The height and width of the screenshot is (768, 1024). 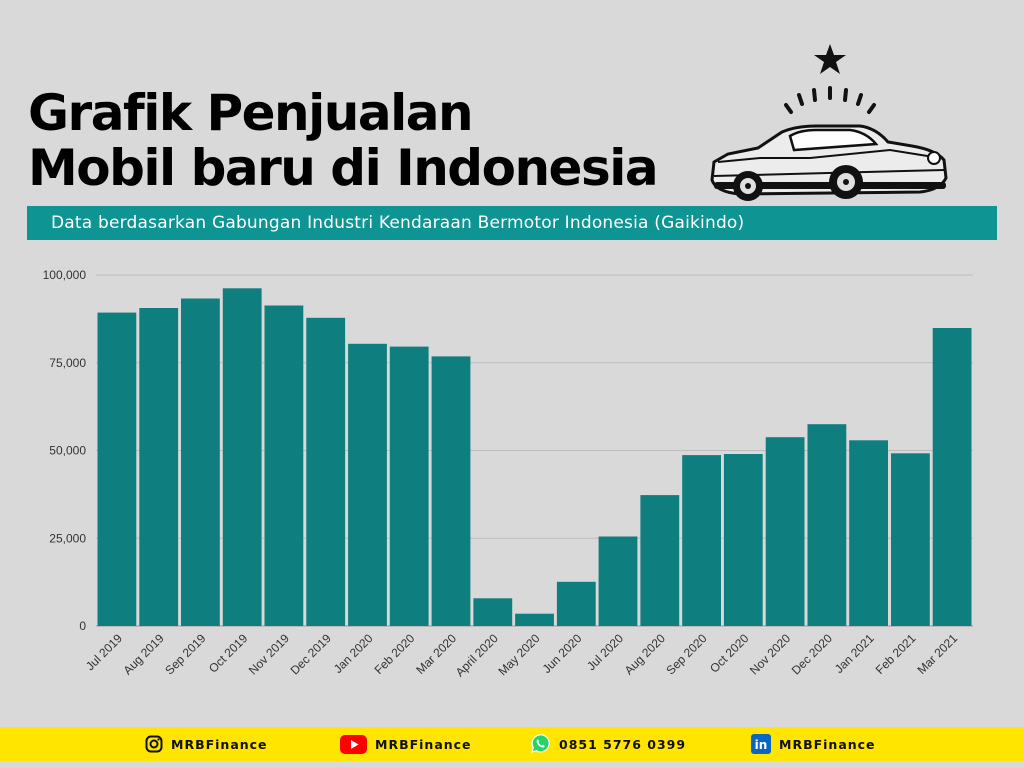 What do you see at coordinates (562, 653) in the screenshot?
I see `x-tick-label: Jun 2020` at bounding box center [562, 653].